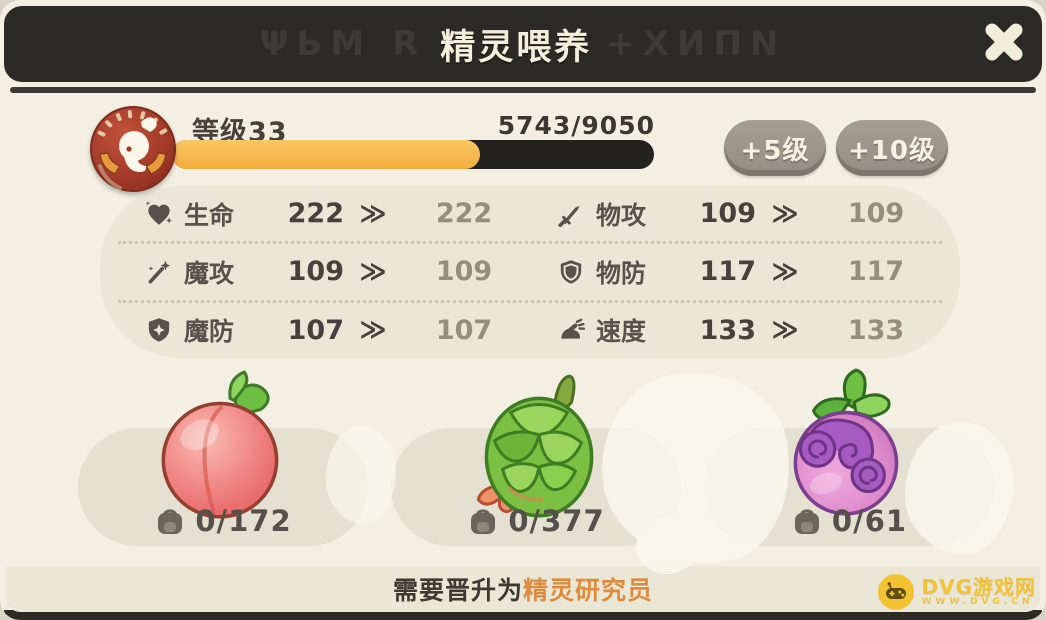 The width and height of the screenshot is (1046, 620). I want to click on fruit-count: 0/172, so click(223, 521).